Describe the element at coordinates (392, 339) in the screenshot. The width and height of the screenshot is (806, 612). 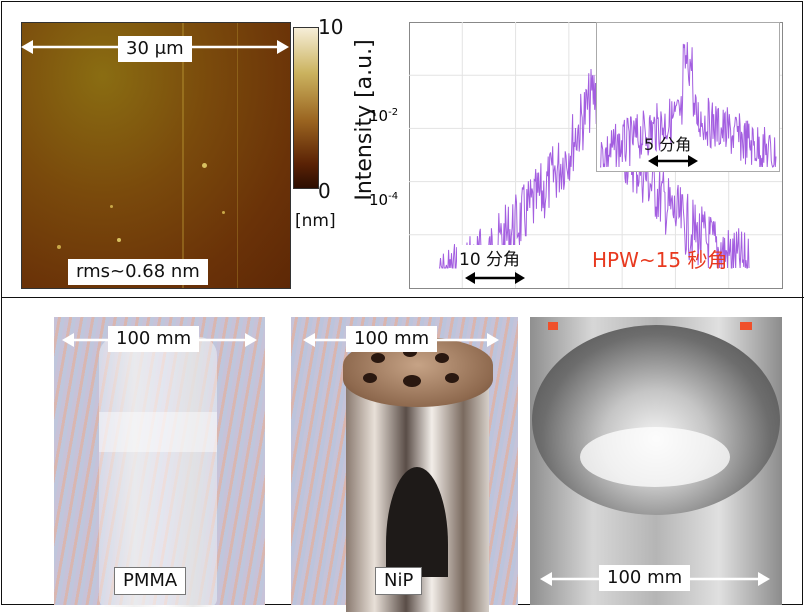
I see `nip-size-label: 100 mm` at that location.